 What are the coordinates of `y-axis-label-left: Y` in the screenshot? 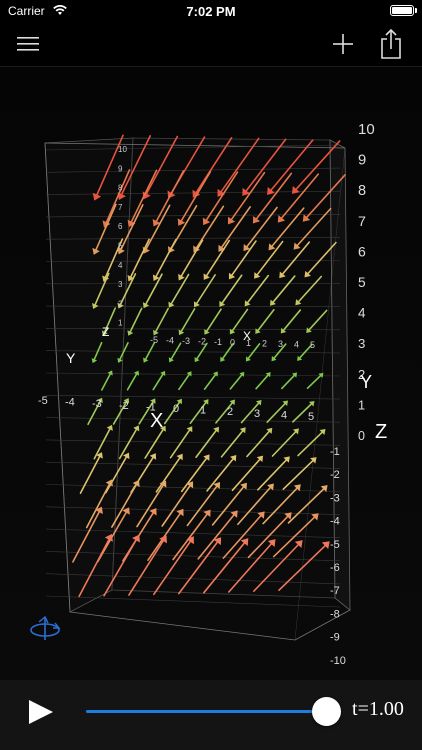 It's located at (71, 358).